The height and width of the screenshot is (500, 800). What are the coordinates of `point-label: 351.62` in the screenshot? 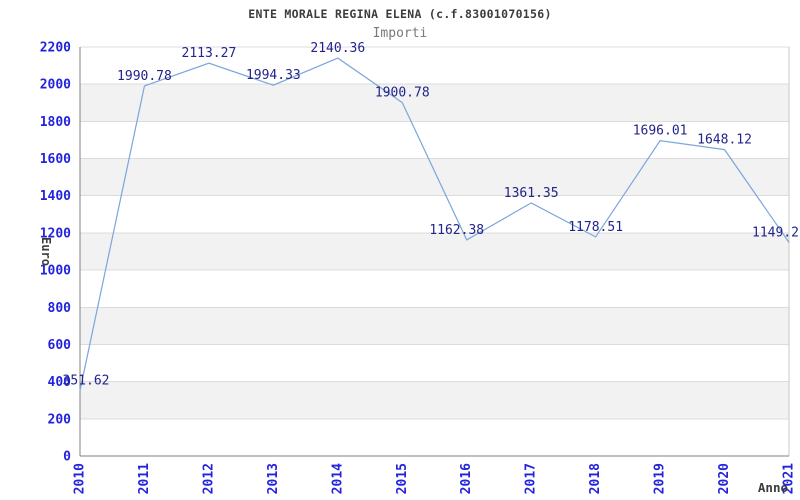 It's located at (86, 381).